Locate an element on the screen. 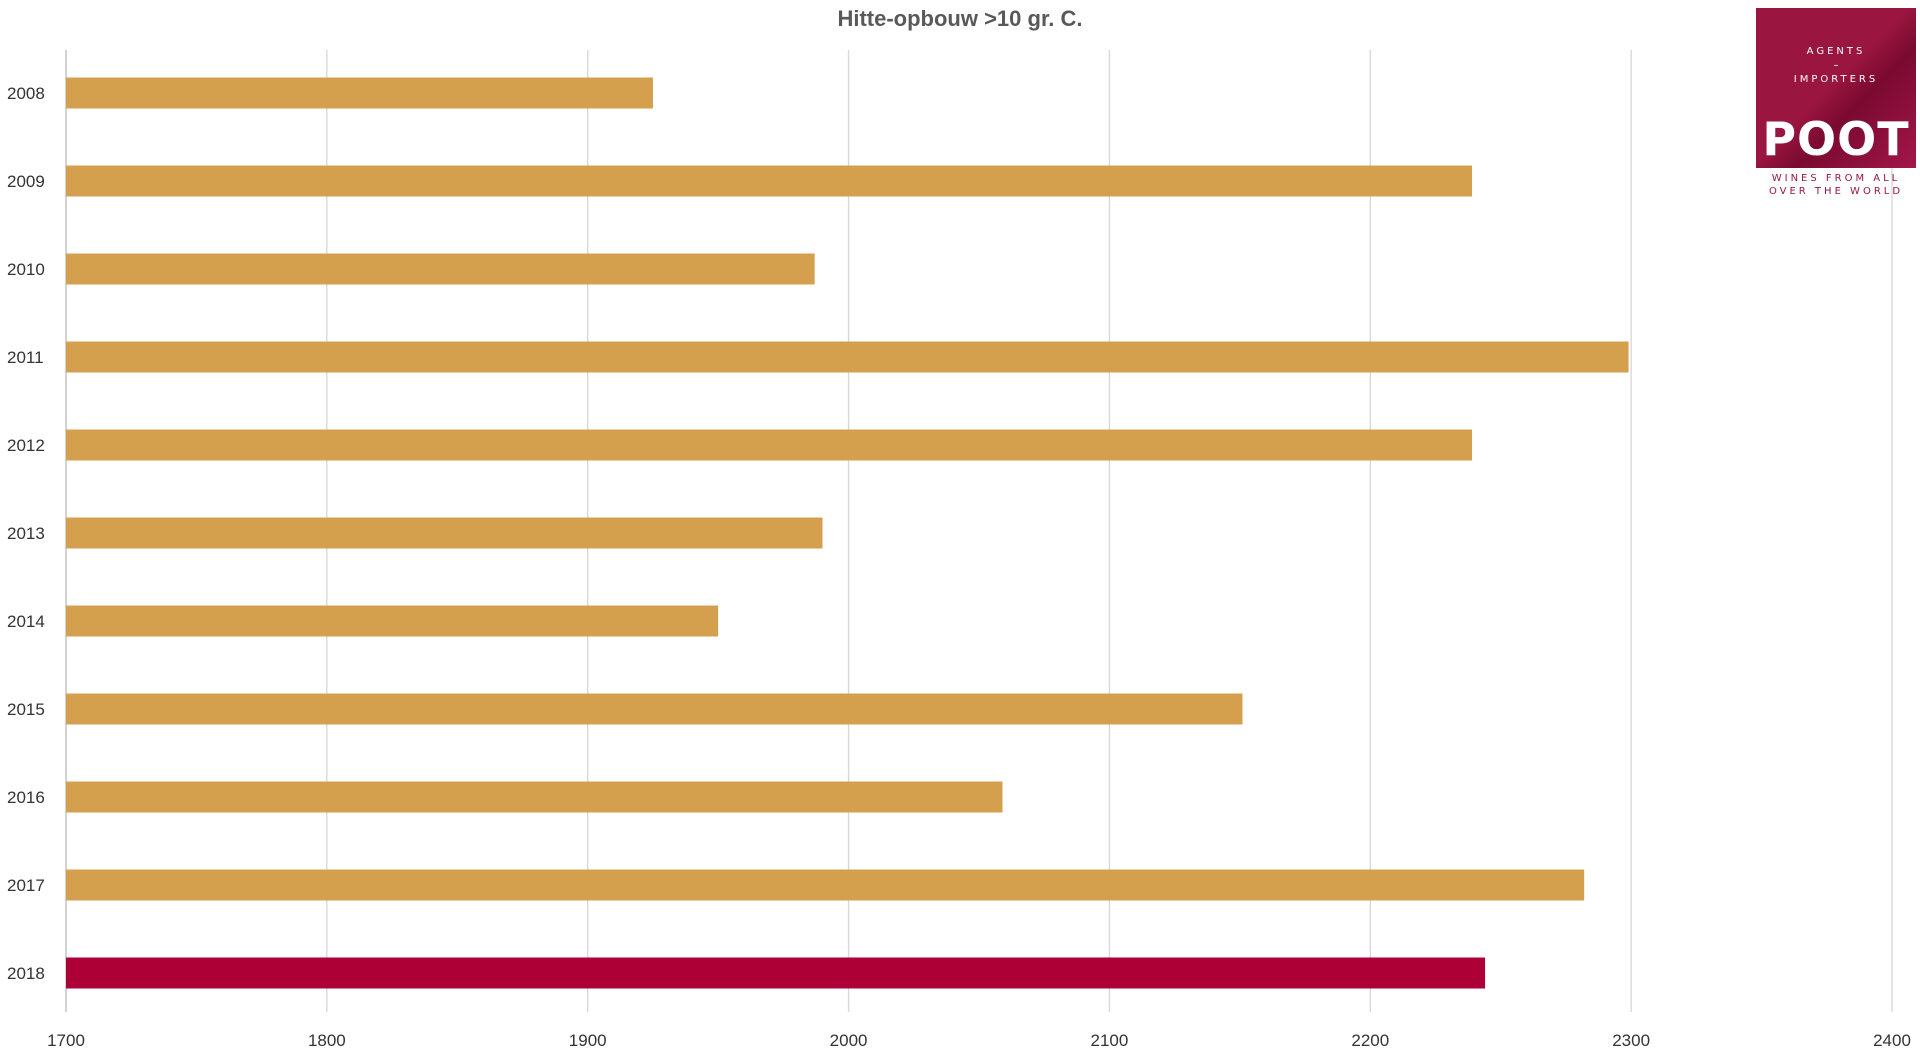 The height and width of the screenshot is (1060, 1920). logo-importers-text: IMPORTERS is located at coordinates (1836, 79).